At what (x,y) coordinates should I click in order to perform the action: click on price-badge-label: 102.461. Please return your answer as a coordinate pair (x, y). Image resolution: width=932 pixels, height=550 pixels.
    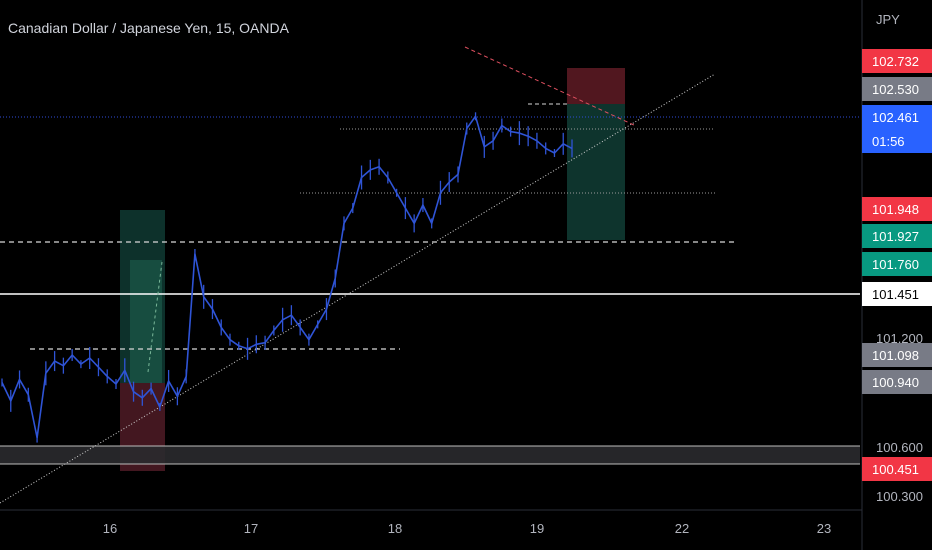
    Looking at the image, I should click on (895, 117).